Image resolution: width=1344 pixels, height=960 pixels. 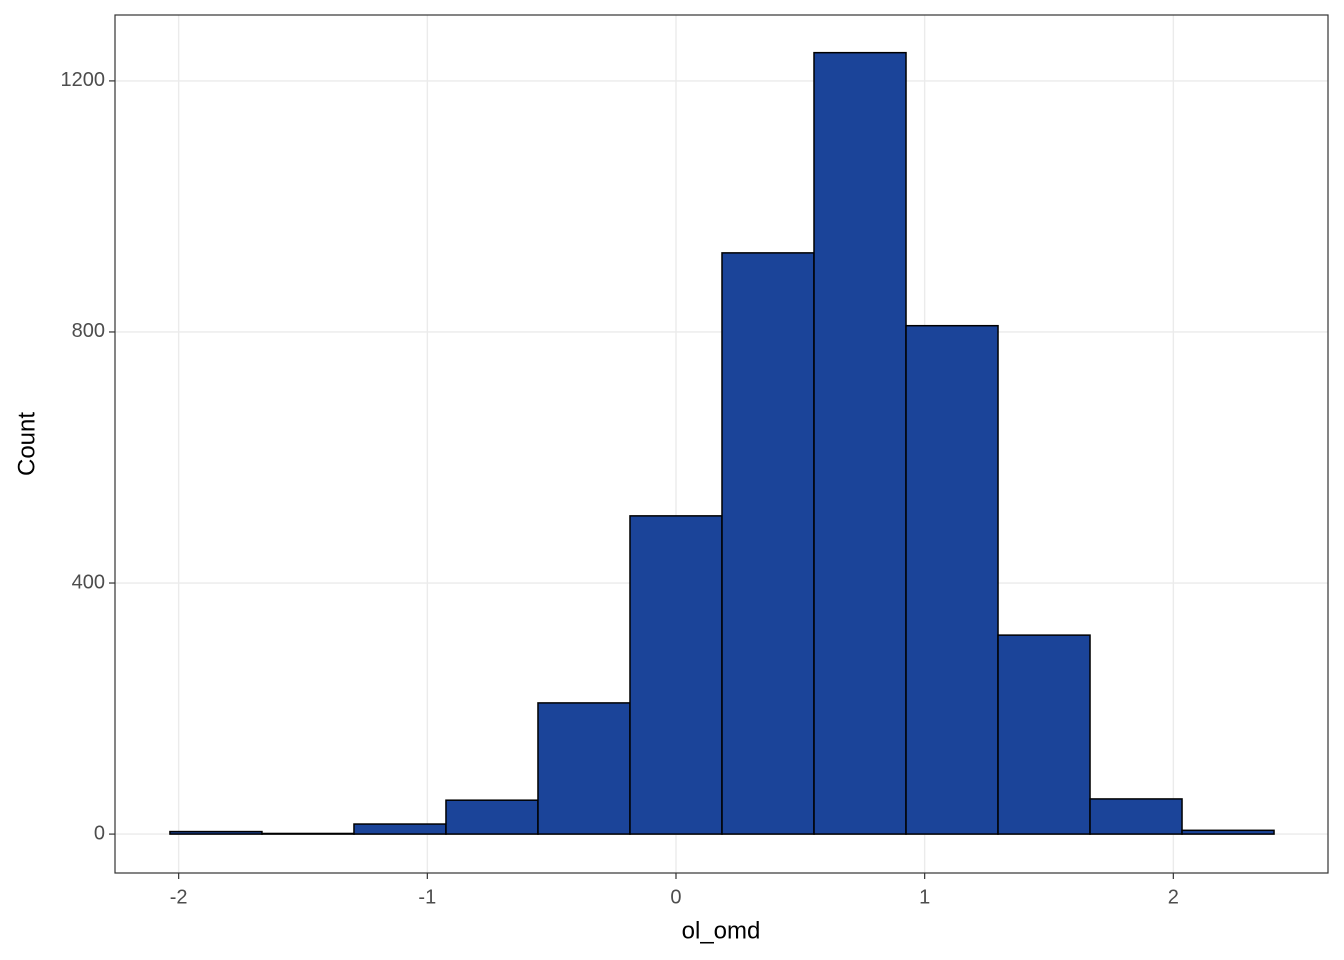 What do you see at coordinates (675, 897) in the screenshot?
I see `x-tick-label: 0` at bounding box center [675, 897].